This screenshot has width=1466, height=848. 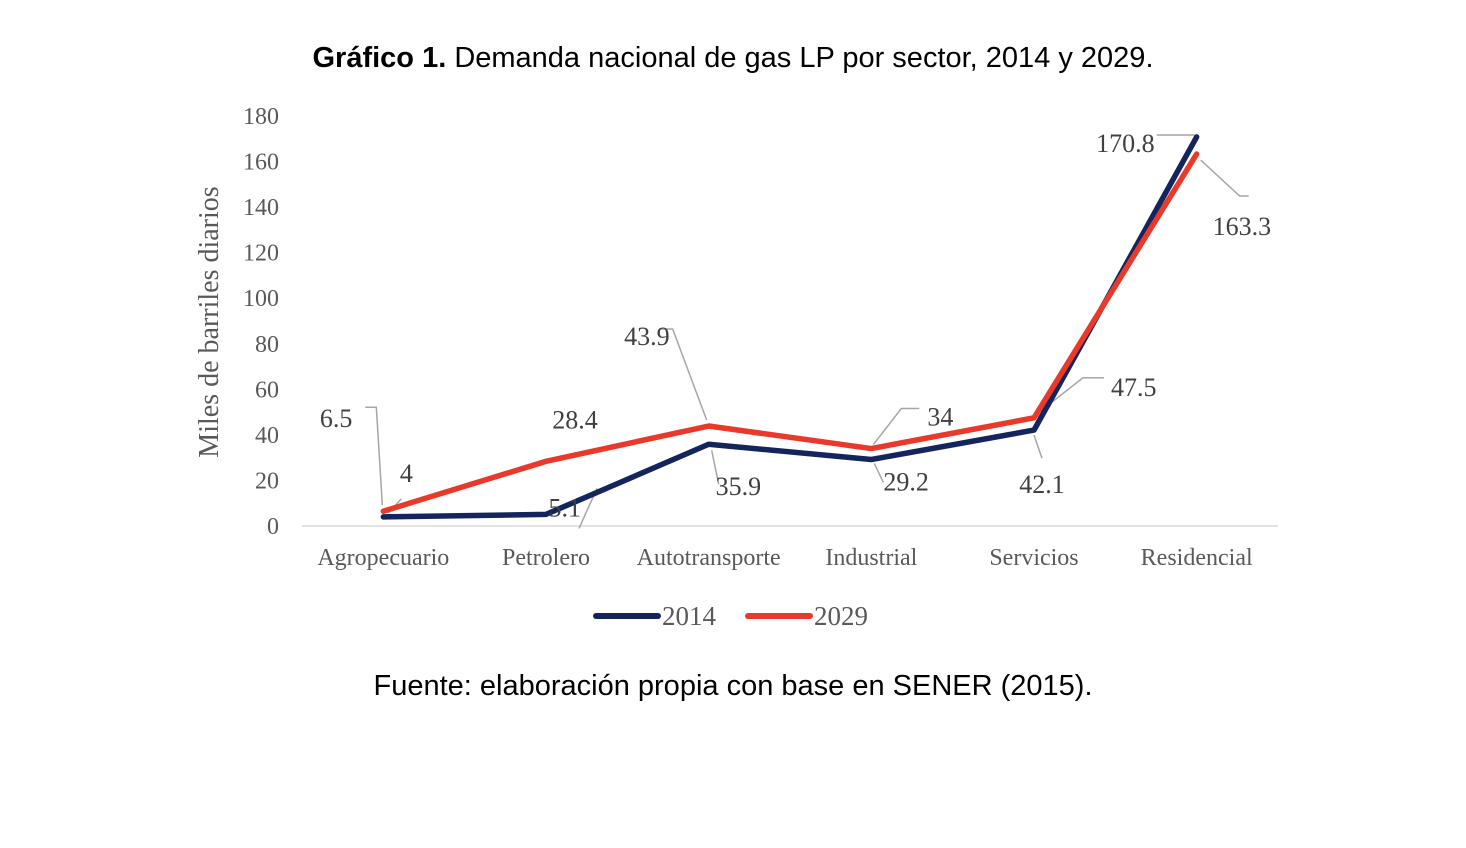 What do you see at coordinates (261, 299) in the screenshot?
I see `y-tick-label: 100` at bounding box center [261, 299].